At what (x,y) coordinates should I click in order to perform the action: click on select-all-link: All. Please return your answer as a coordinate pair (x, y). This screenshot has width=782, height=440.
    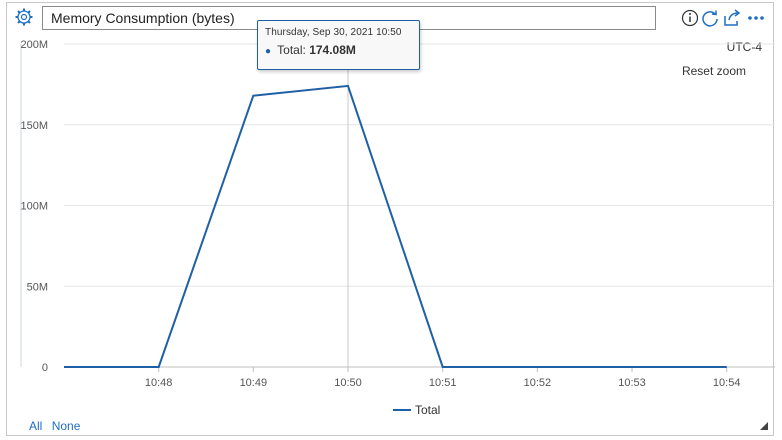
    Looking at the image, I should click on (36, 426).